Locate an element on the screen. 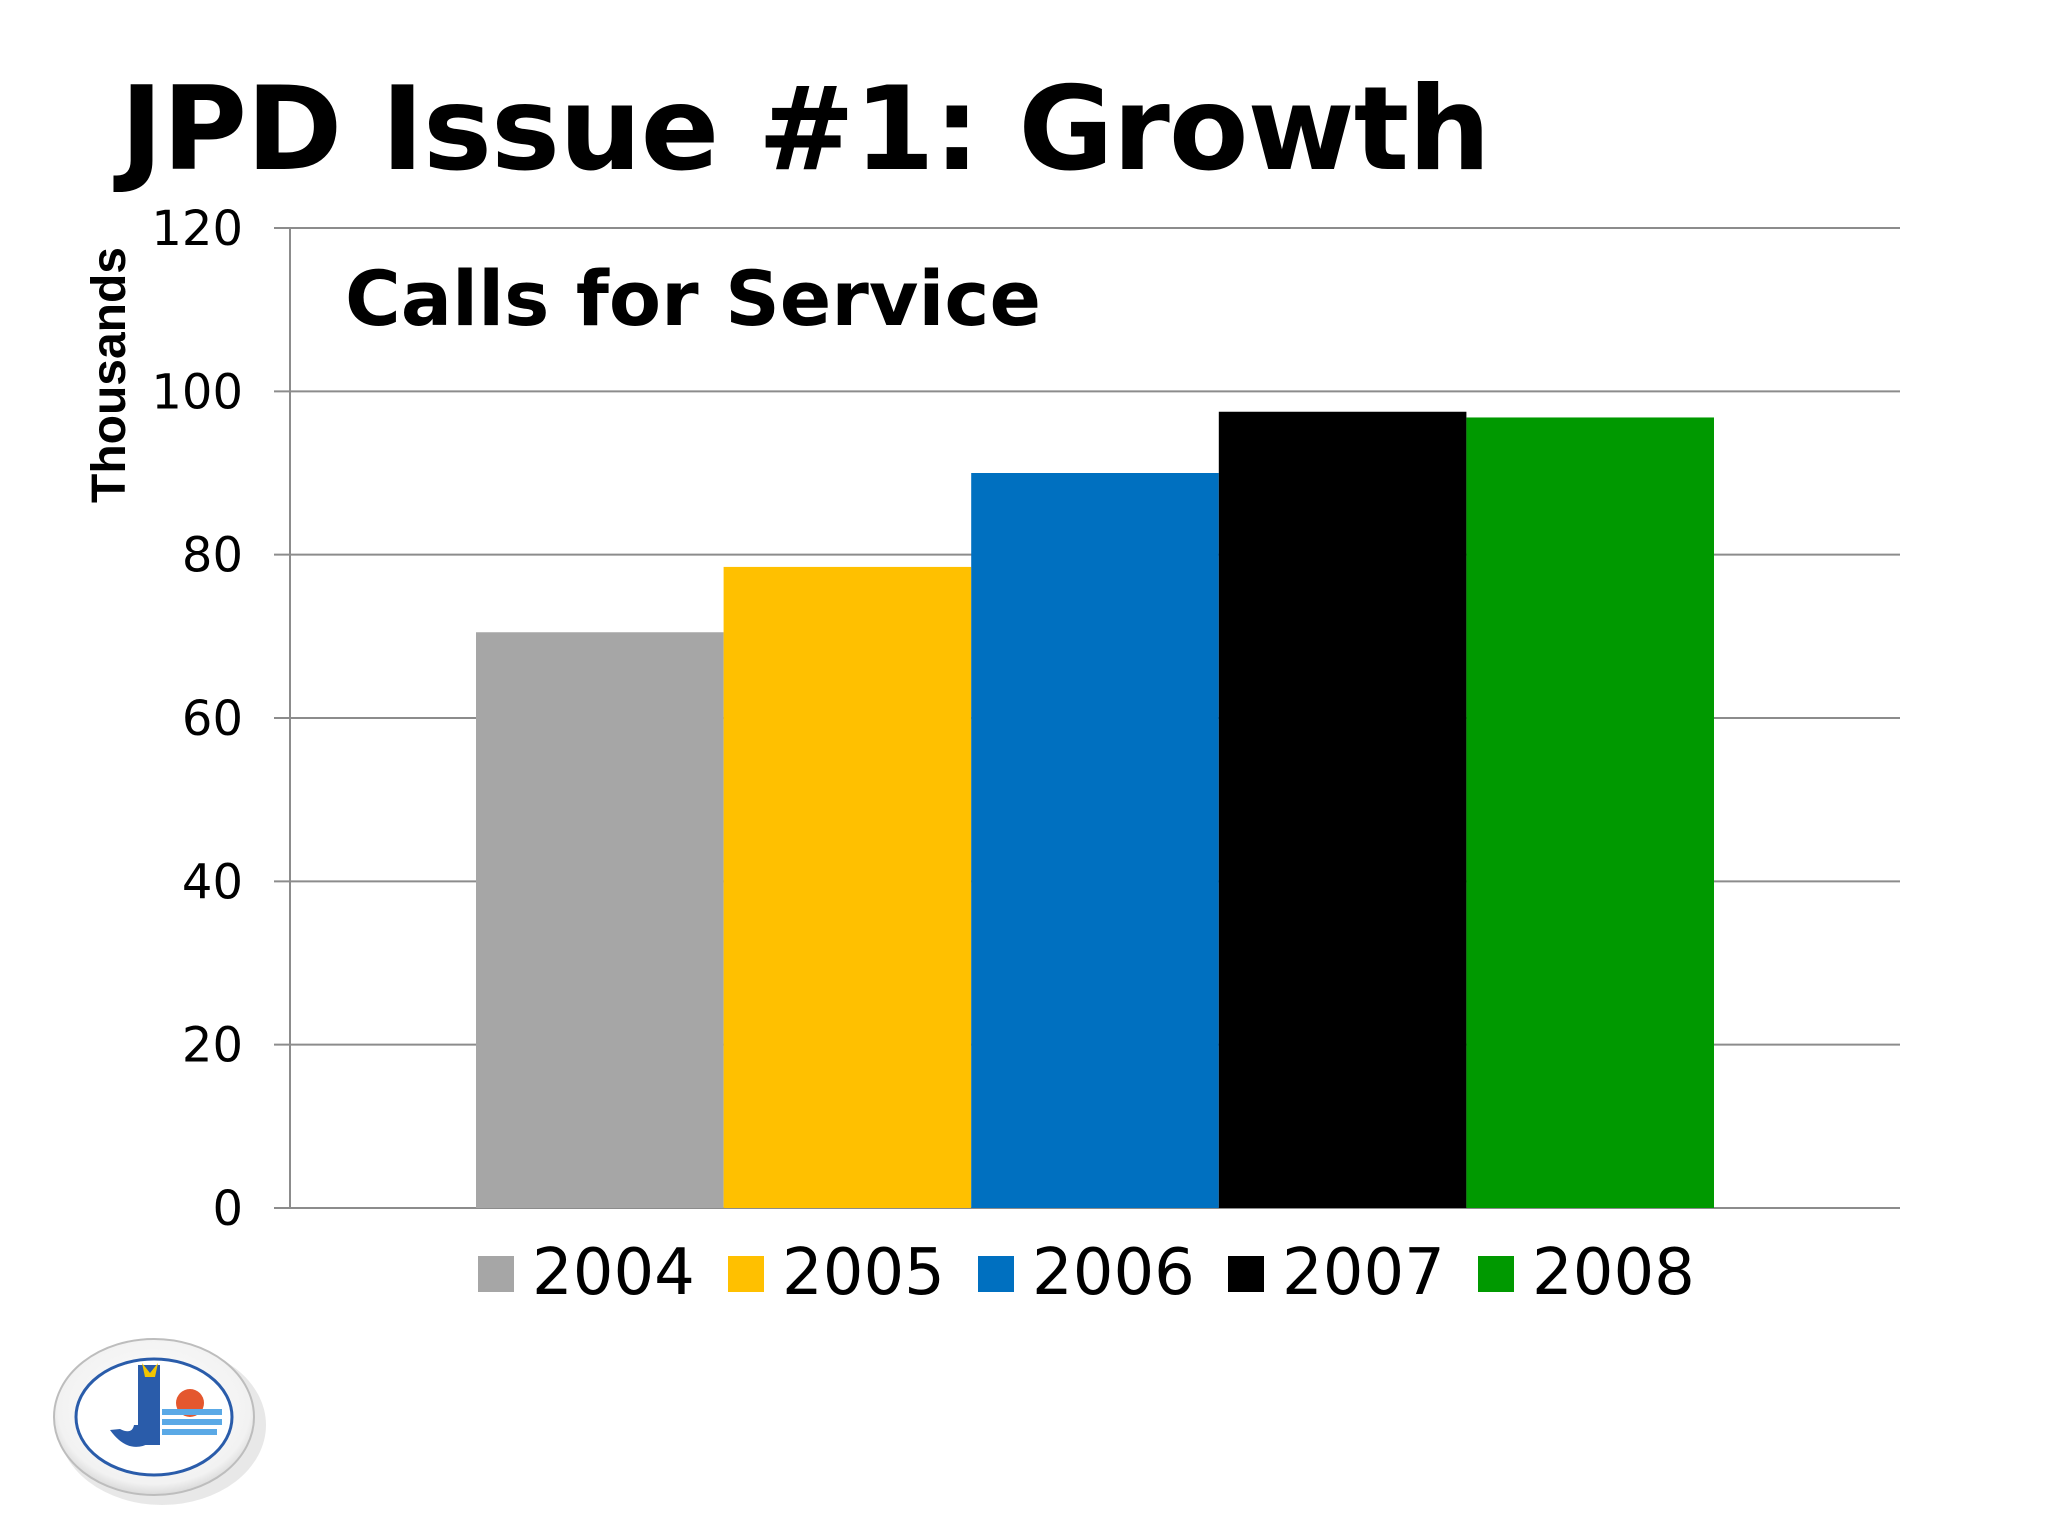 This screenshot has height=1536, width=2048. legend-swatch-2007 is located at coordinates (1246, 1274).